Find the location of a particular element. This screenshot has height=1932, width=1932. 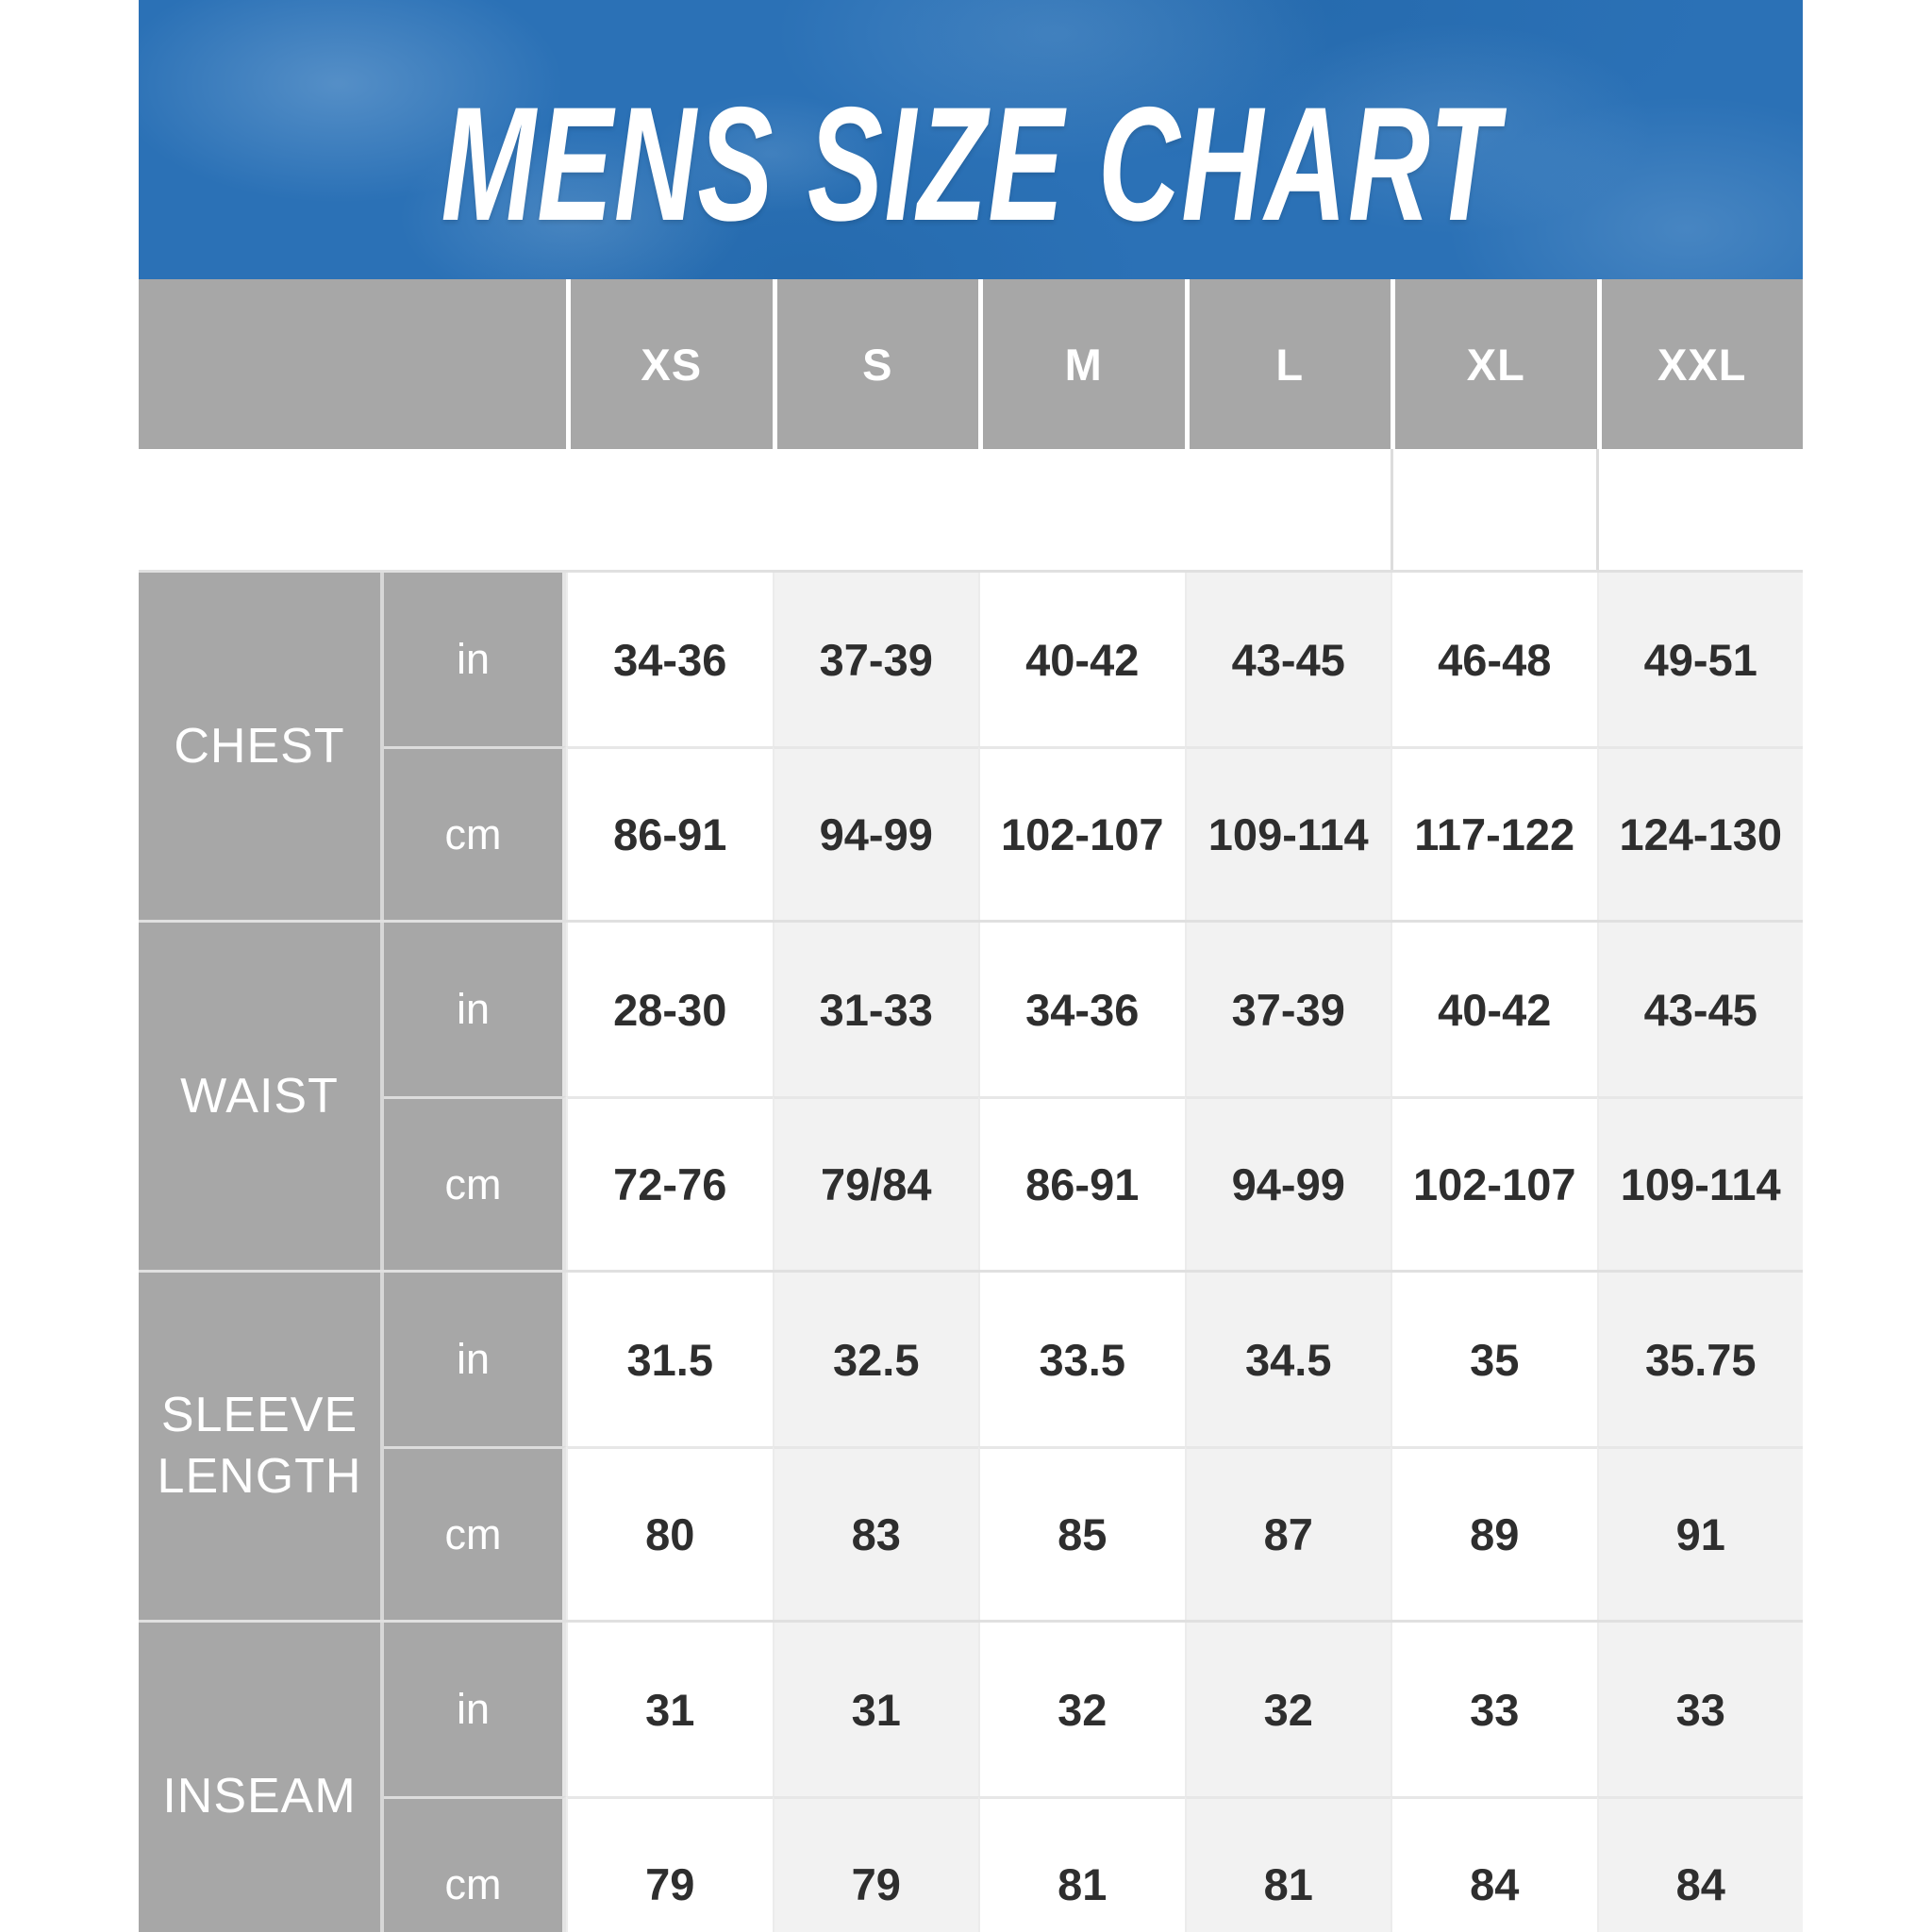

size-value-cell: 35 is located at coordinates (1494, 1359).